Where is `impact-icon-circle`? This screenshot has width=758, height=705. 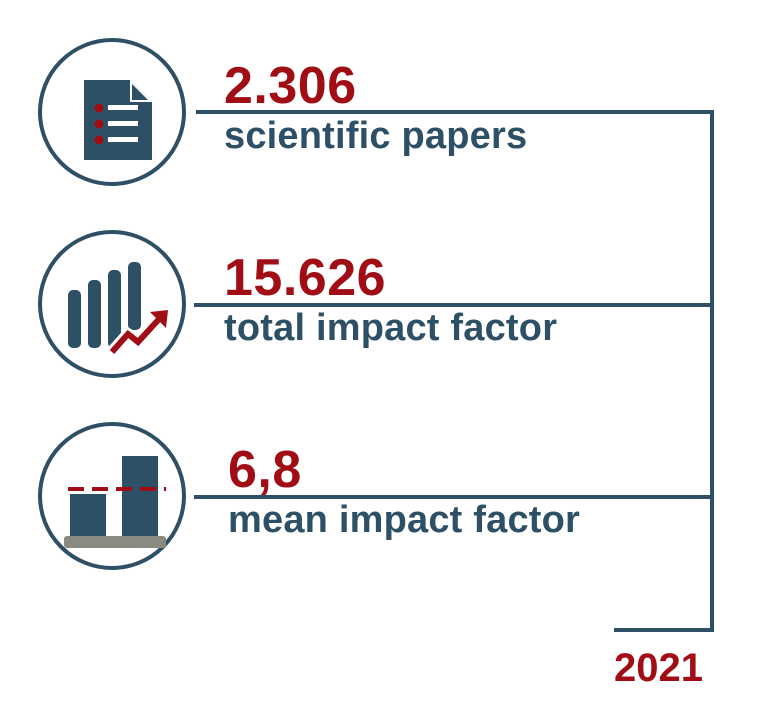 impact-icon-circle is located at coordinates (112, 304).